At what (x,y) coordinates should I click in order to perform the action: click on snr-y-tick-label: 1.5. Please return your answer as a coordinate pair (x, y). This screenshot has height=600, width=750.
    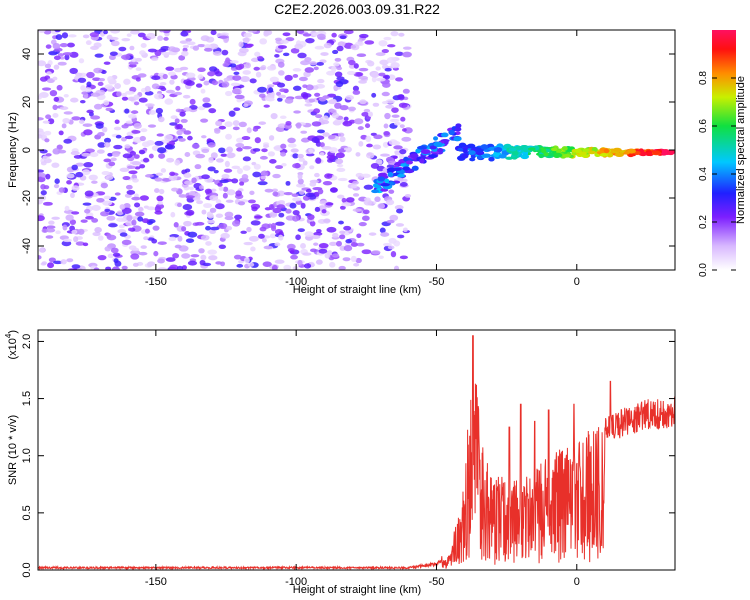
    Looking at the image, I should click on (27, 398).